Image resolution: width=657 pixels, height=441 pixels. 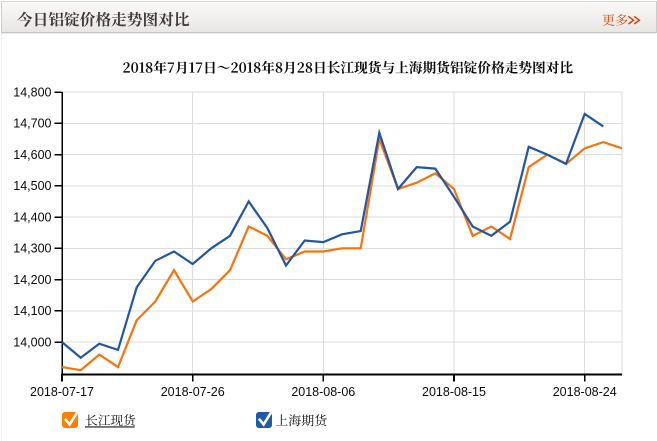 What do you see at coordinates (323, 392) in the screenshot?
I see `svg-text: 2018-08-06` at bounding box center [323, 392].